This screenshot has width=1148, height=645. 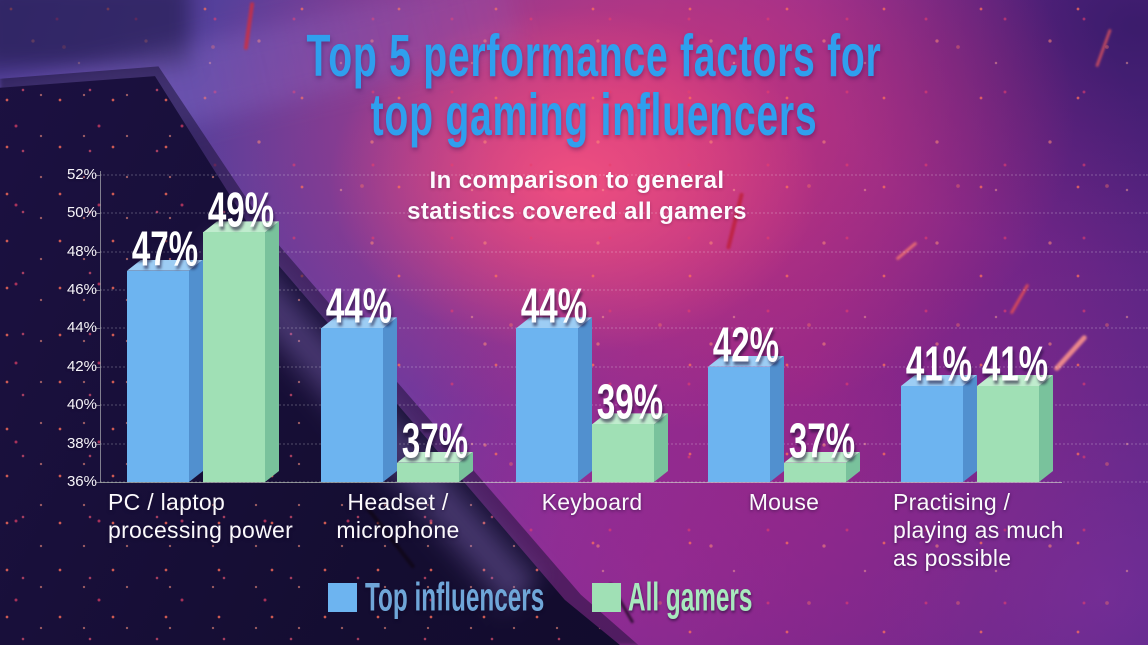 What do you see at coordinates (100, 326) in the screenshot?
I see `y-axis-line` at bounding box center [100, 326].